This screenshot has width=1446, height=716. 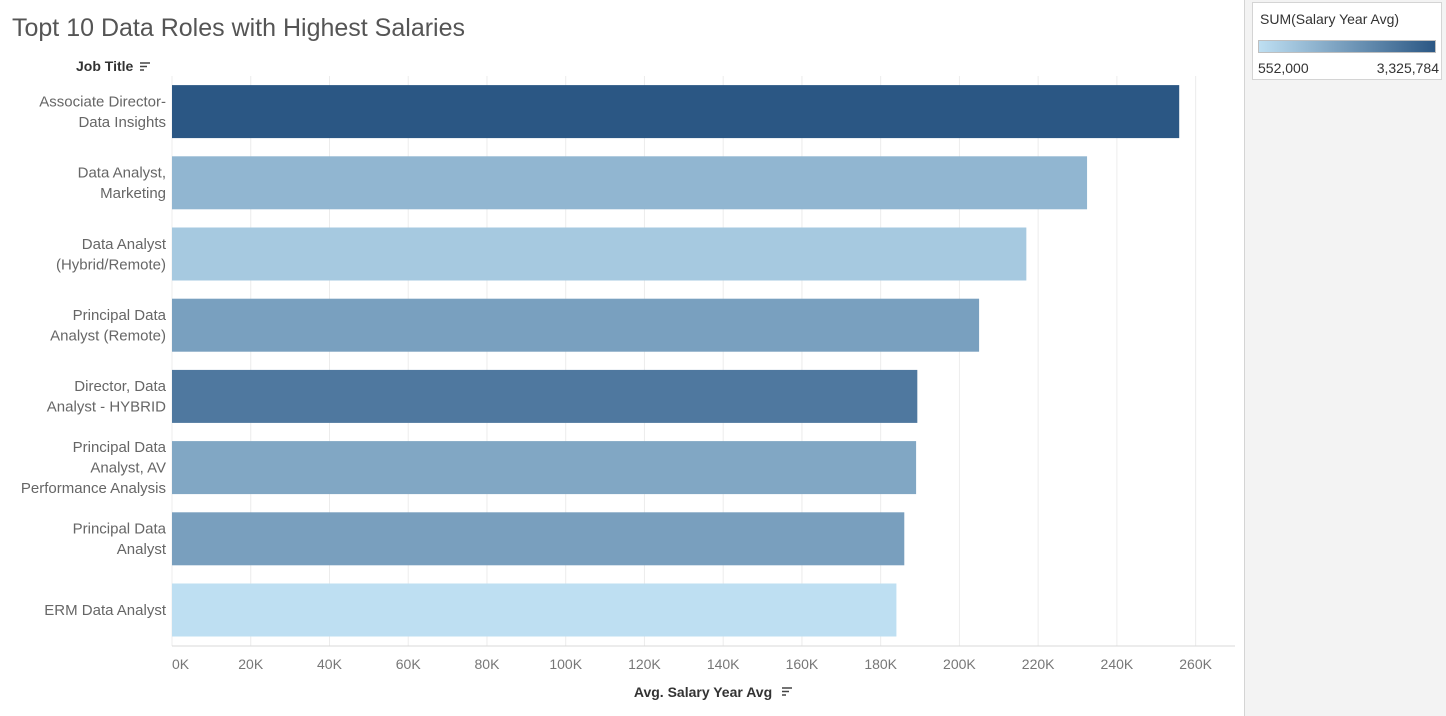 I want to click on x-tick-label: 180K, so click(x=880, y=664).